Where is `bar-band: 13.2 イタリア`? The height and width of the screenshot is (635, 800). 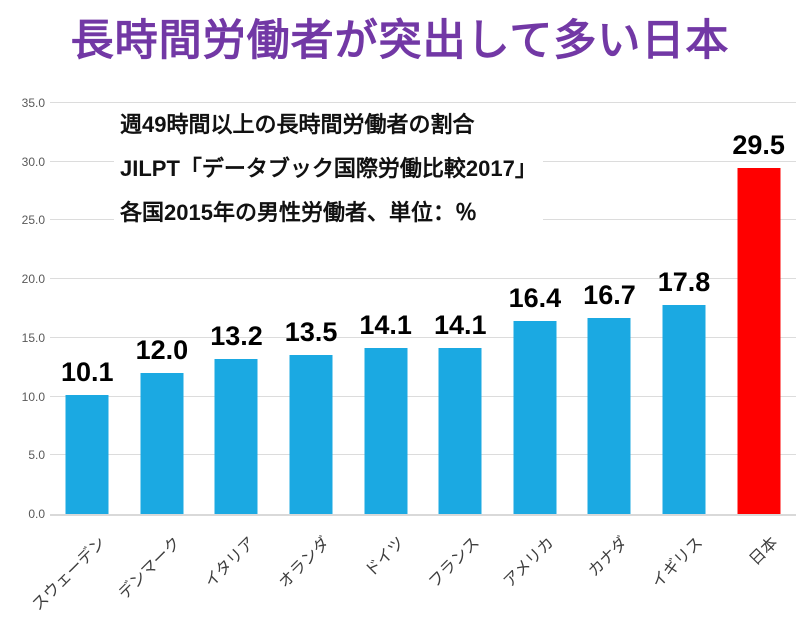 bar-band: 13.2 イタリア is located at coordinates (236, 347).